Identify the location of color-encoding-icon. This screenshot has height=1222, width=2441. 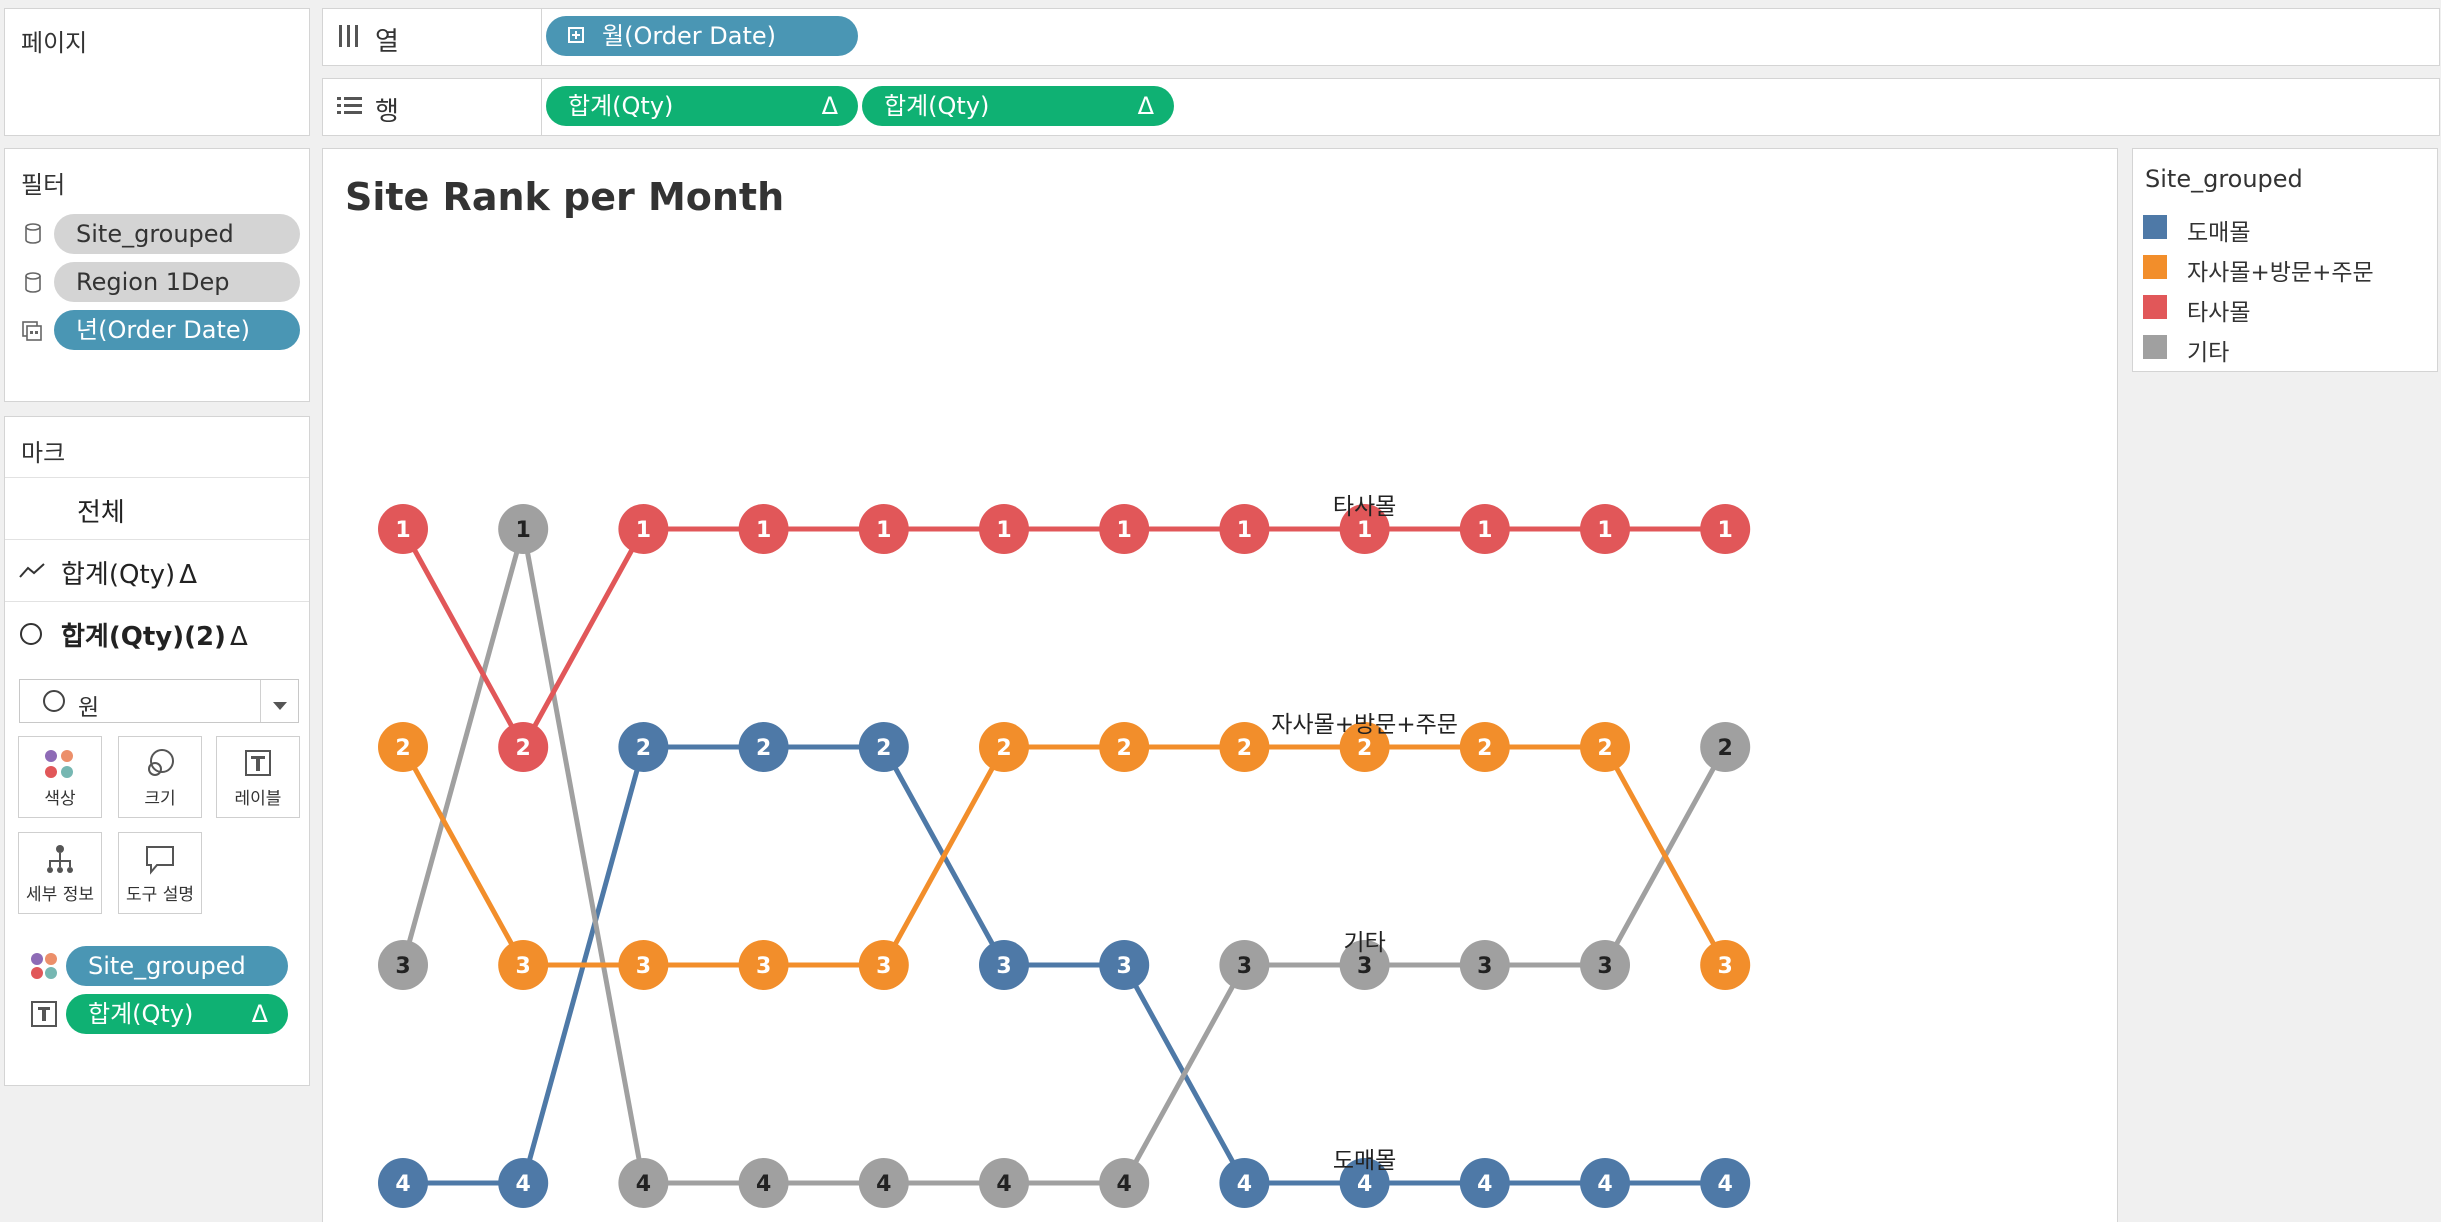
(44, 968).